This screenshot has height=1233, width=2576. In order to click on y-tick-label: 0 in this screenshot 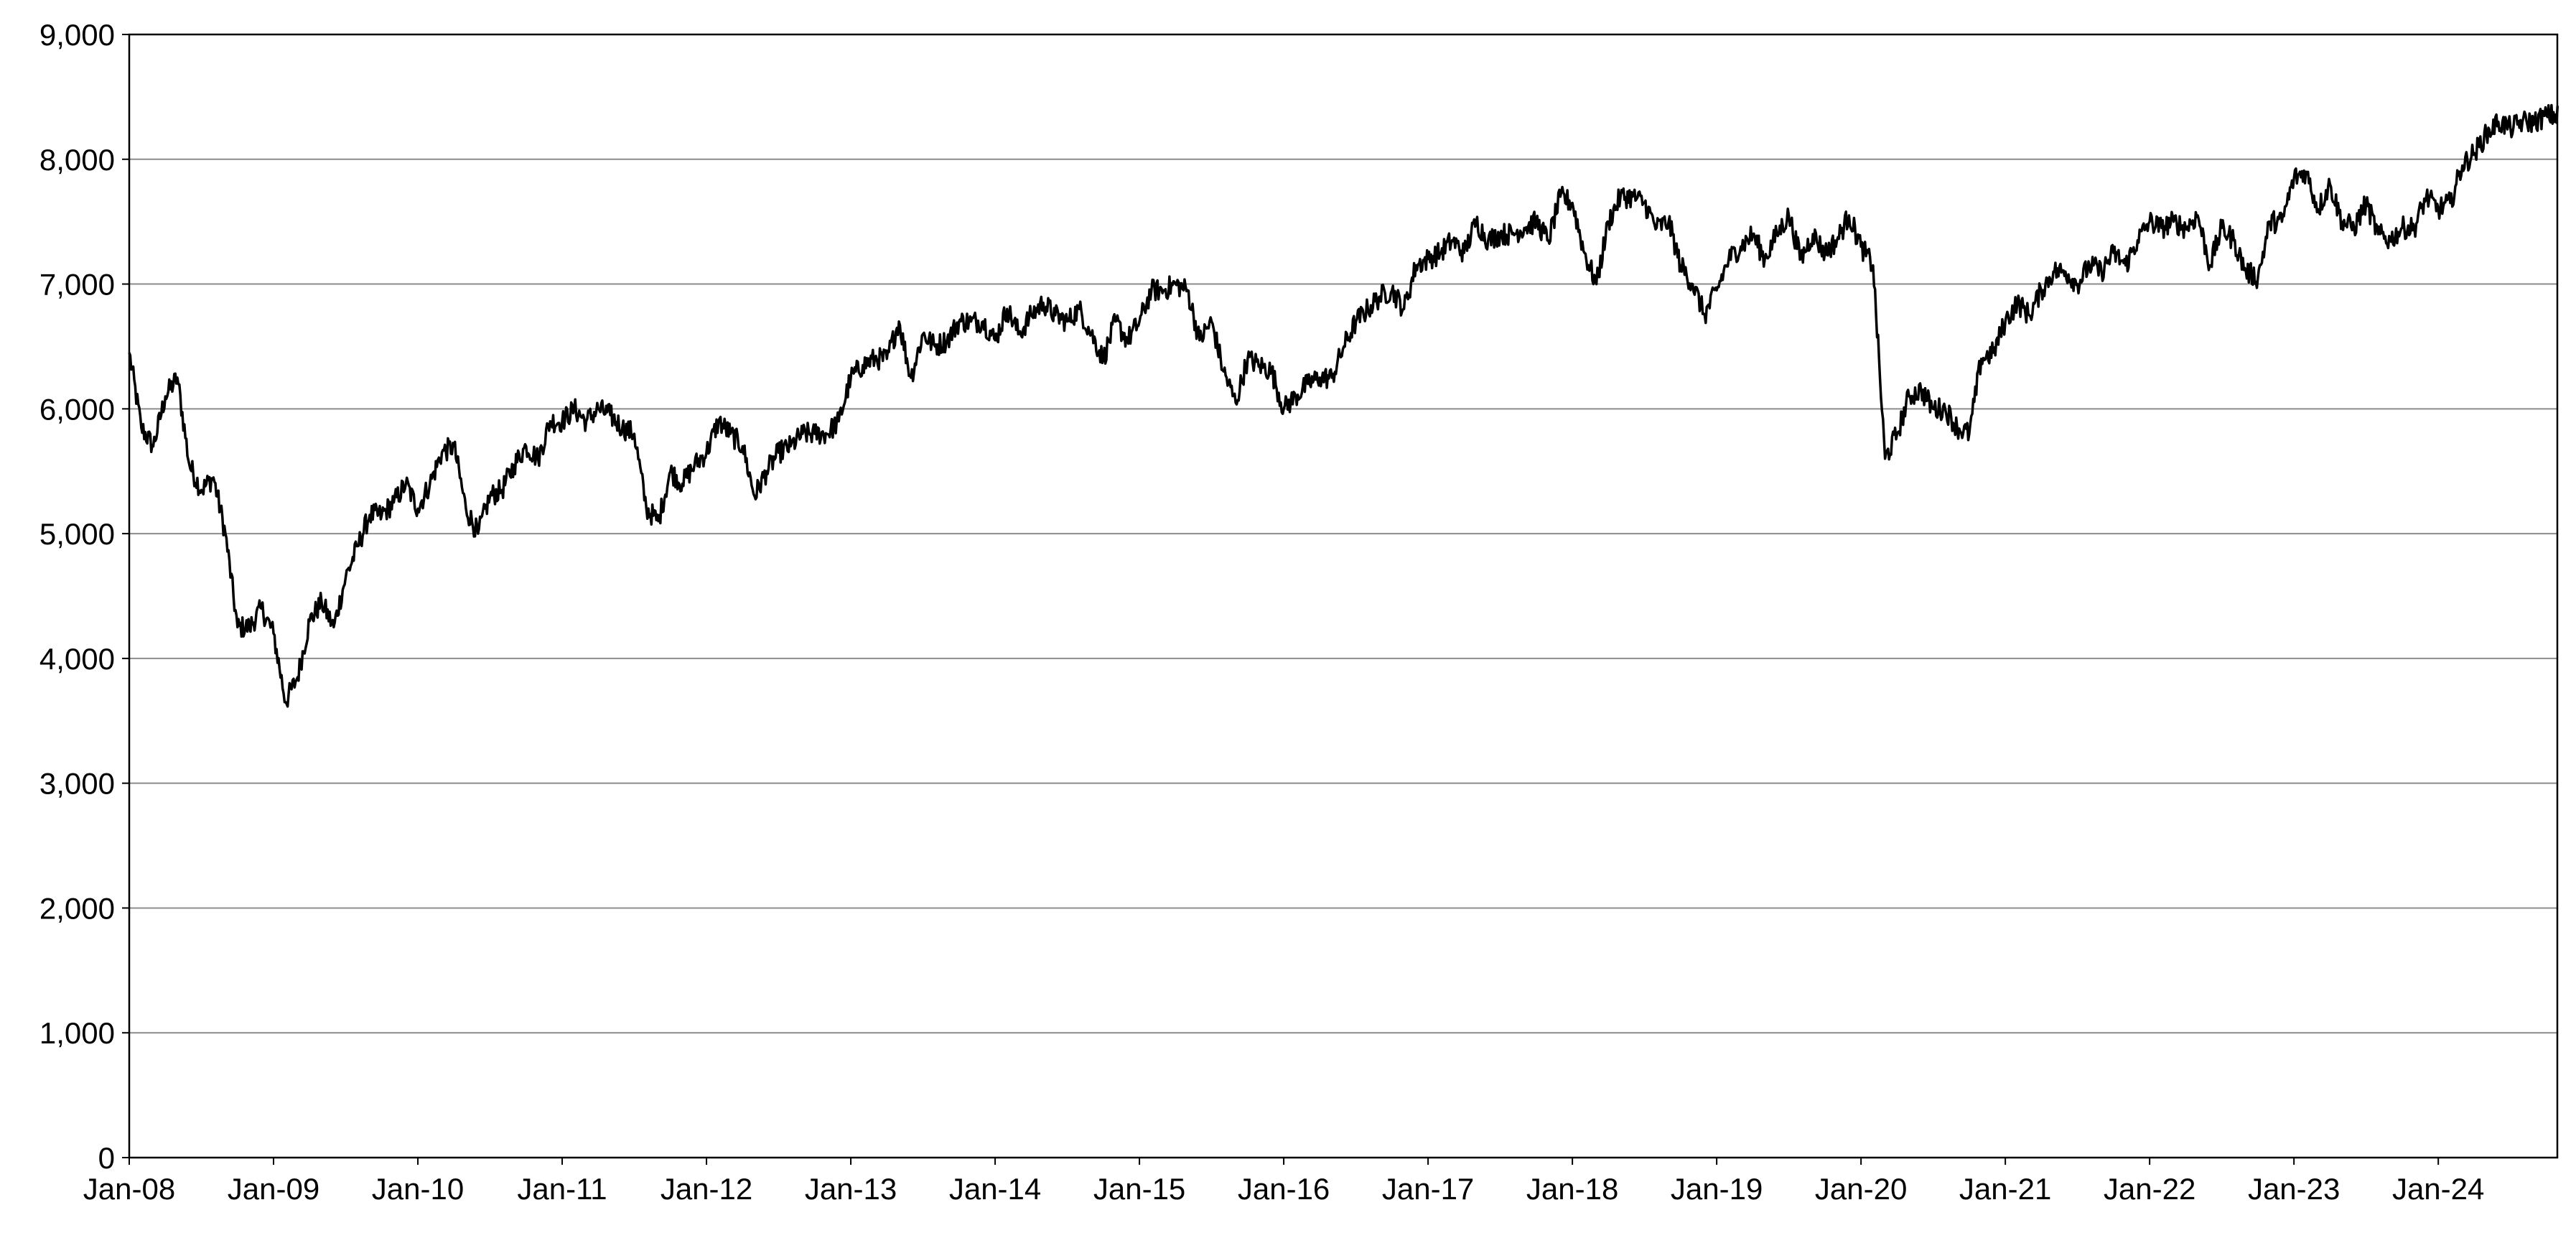, I will do `click(106, 1158)`.